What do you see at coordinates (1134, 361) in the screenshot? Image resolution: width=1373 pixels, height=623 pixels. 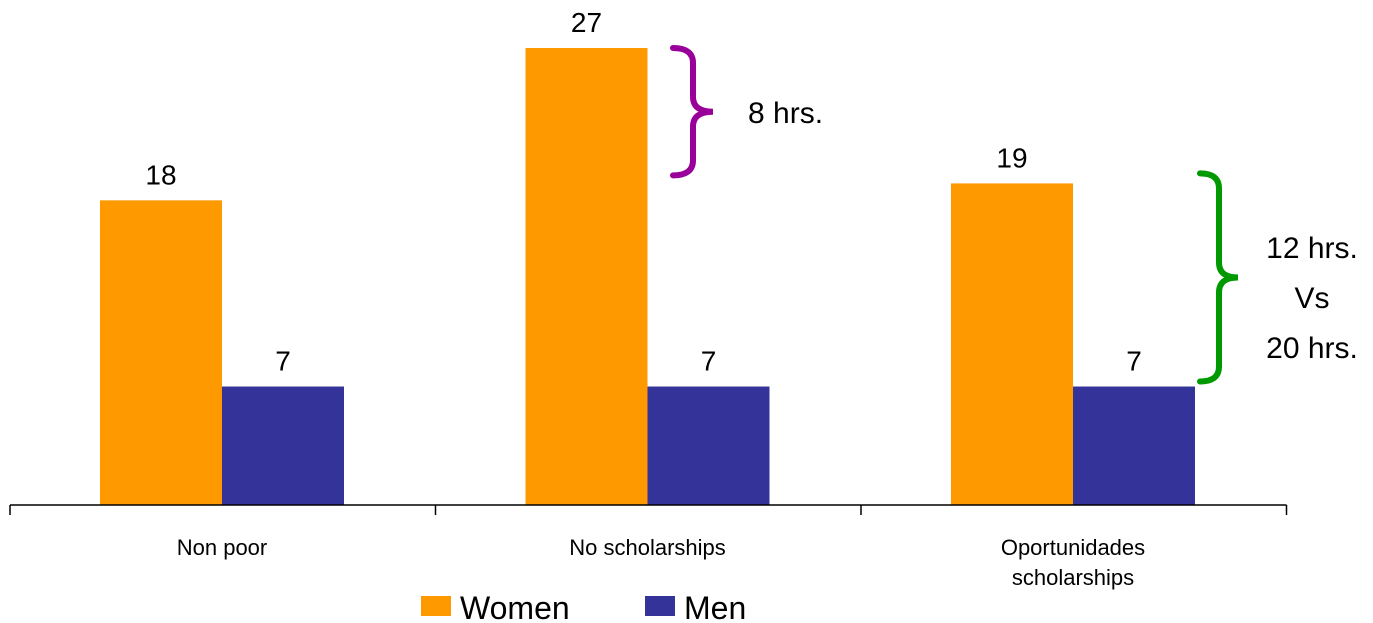 I see `value-label-men-2: 7` at bounding box center [1134, 361].